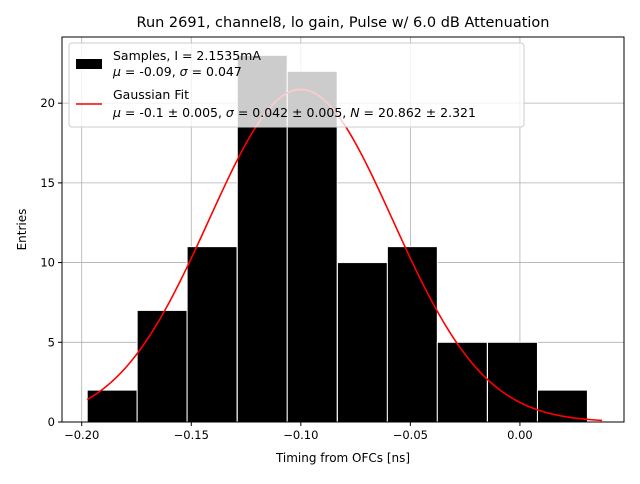 The width and height of the screenshot is (640, 484). Describe the element at coordinates (22, 230) in the screenshot. I see `y-axis-label: Entries` at that location.